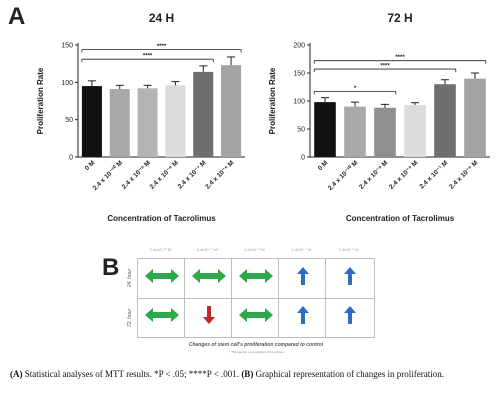  Describe the element at coordinates (130, 278) in the screenshot. I see `row-label-24h: 24. hour` at that location.